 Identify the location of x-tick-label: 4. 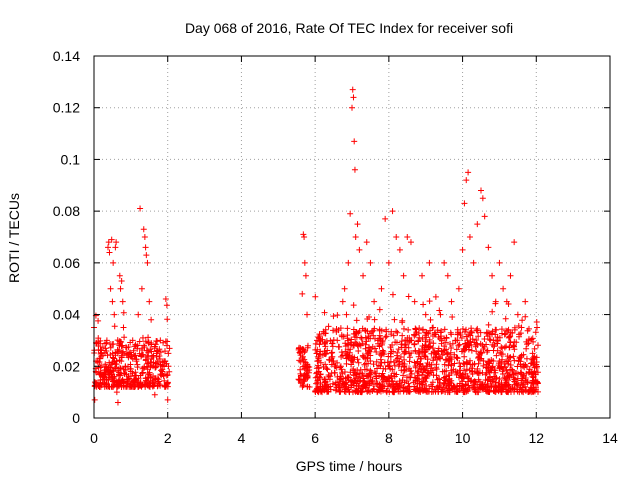
(242, 438).